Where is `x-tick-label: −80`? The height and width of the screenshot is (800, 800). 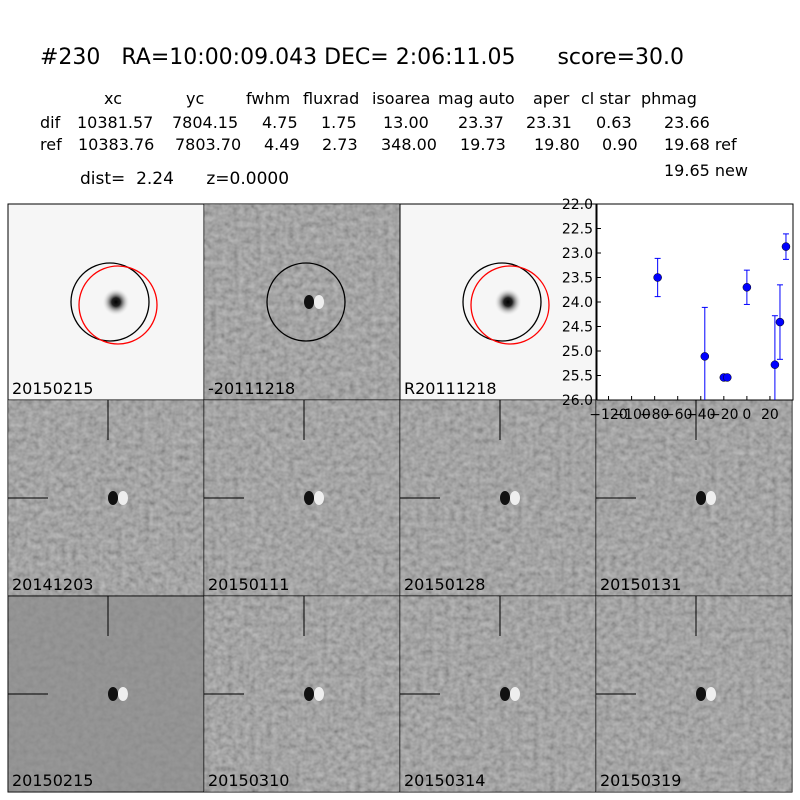 x-tick-label: −80 is located at coordinates (655, 415).